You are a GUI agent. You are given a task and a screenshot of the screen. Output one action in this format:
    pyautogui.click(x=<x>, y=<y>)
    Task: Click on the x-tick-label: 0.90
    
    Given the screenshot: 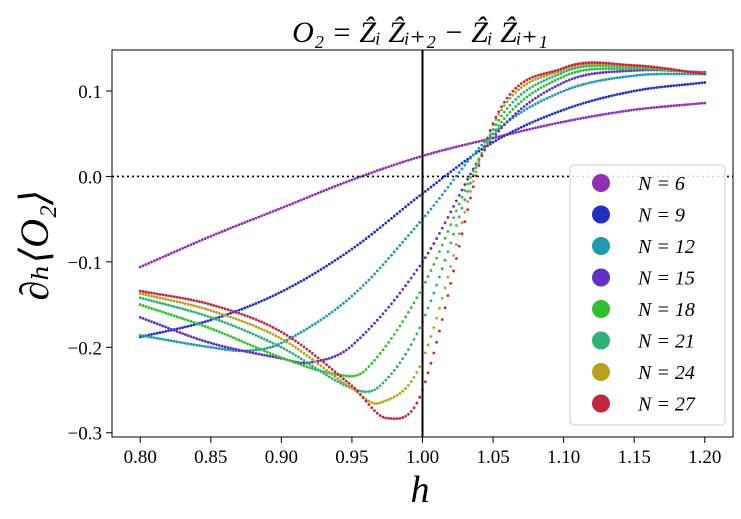 What is the action you would take?
    pyautogui.click(x=281, y=457)
    